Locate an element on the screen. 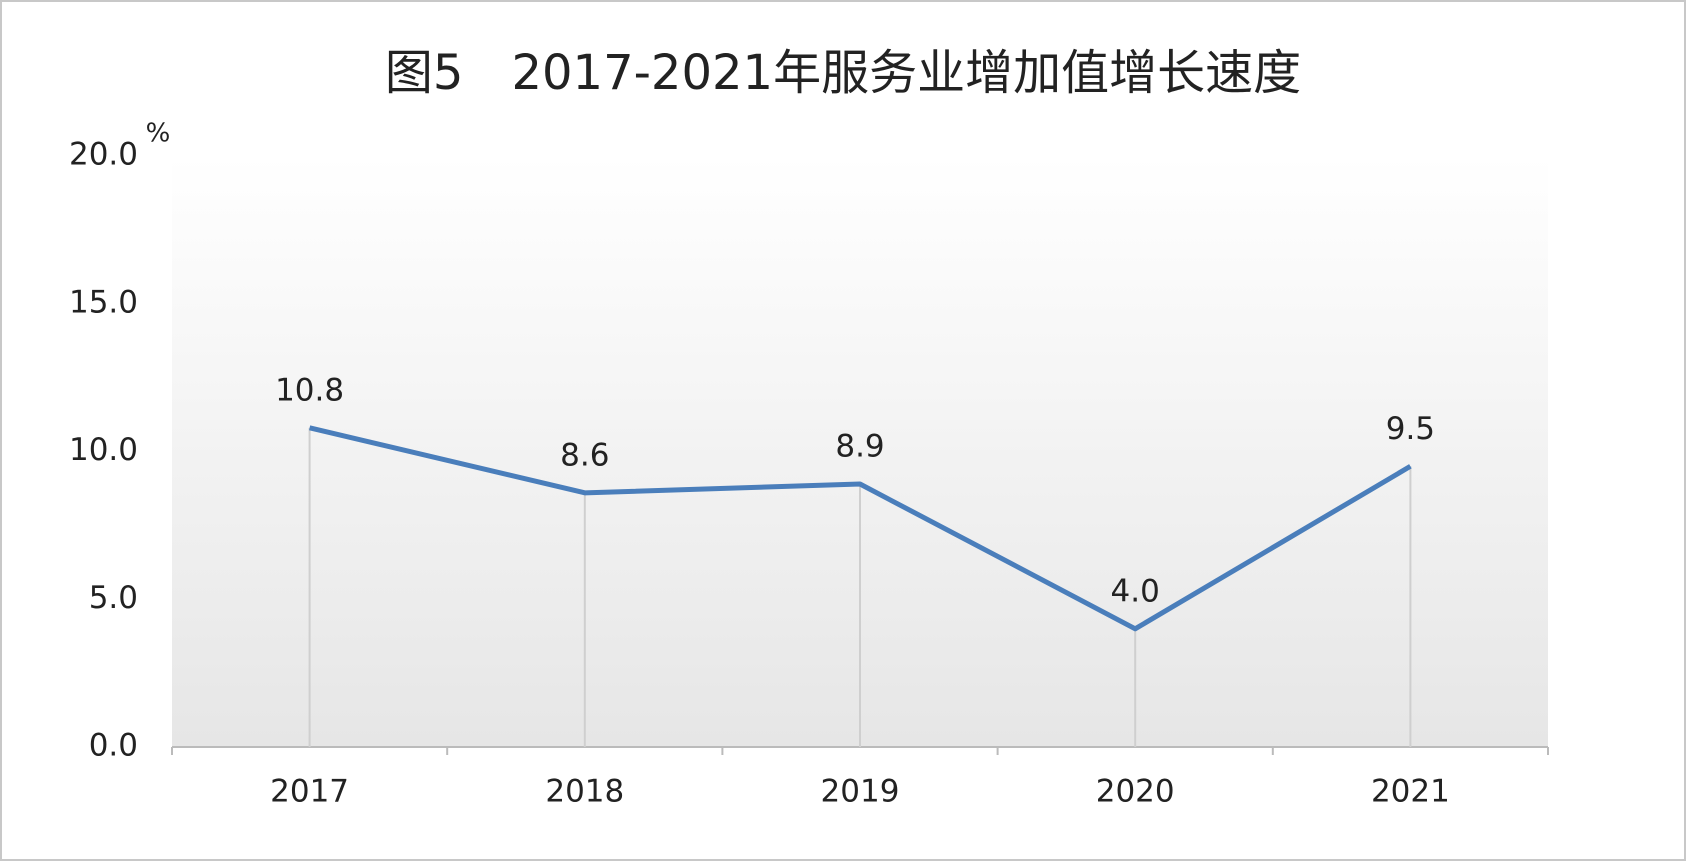  x-tick-label: 2021 is located at coordinates (1410, 792).